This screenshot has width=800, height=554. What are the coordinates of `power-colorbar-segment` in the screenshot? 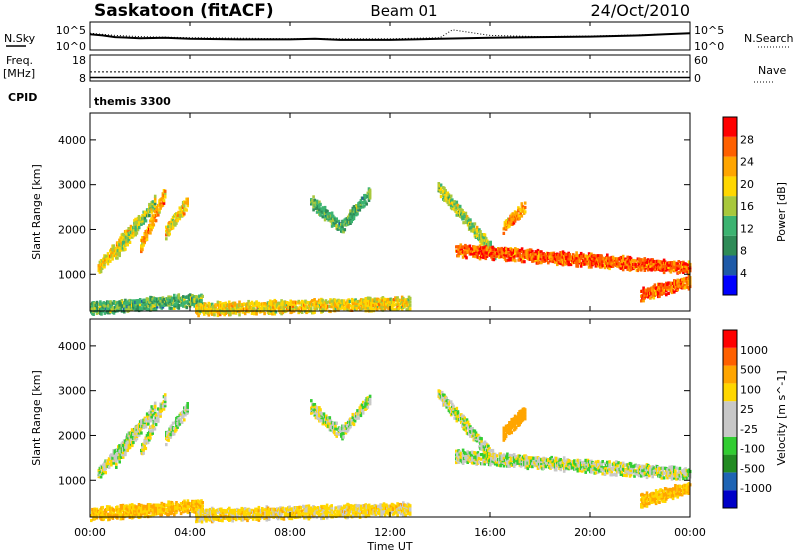 It's located at (730, 146).